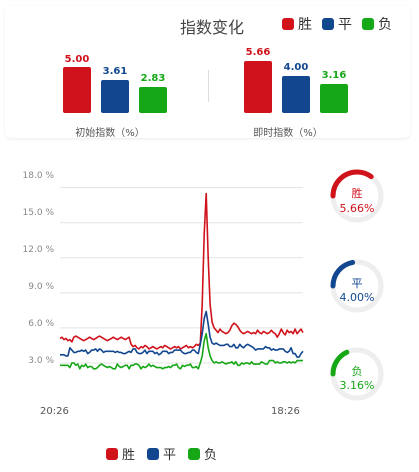  What do you see at coordinates (115, 96) in the screenshot?
I see `bar-initial-draw` at bounding box center [115, 96].